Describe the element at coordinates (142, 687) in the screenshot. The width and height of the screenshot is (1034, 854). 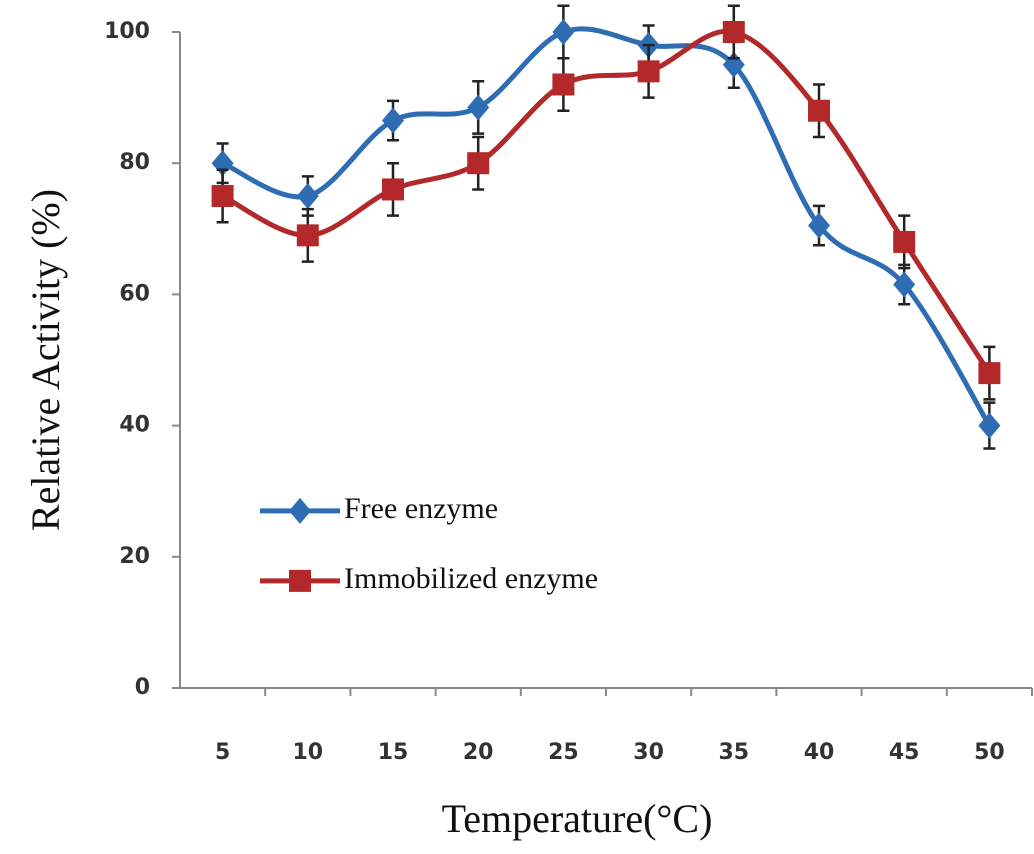
I see `y-tick-label: 0` at that location.